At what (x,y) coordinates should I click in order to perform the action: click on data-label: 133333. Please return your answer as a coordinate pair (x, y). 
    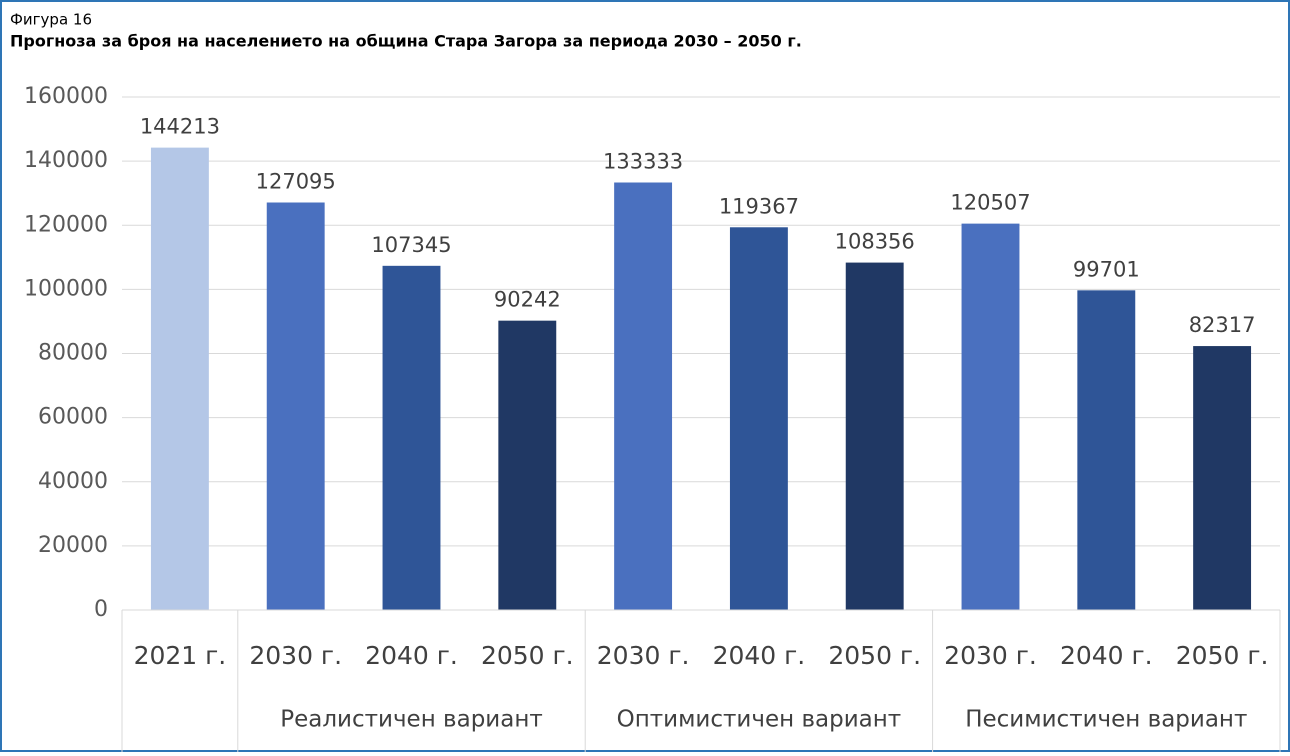
    Looking at the image, I should click on (643, 162).